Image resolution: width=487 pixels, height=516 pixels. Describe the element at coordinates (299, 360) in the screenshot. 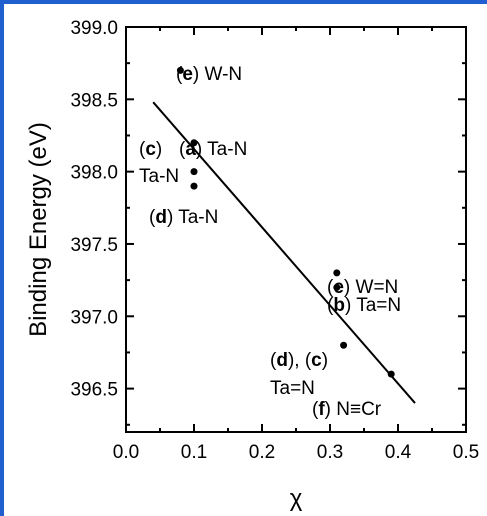

I see `point-label: (d), (c)` at that location.